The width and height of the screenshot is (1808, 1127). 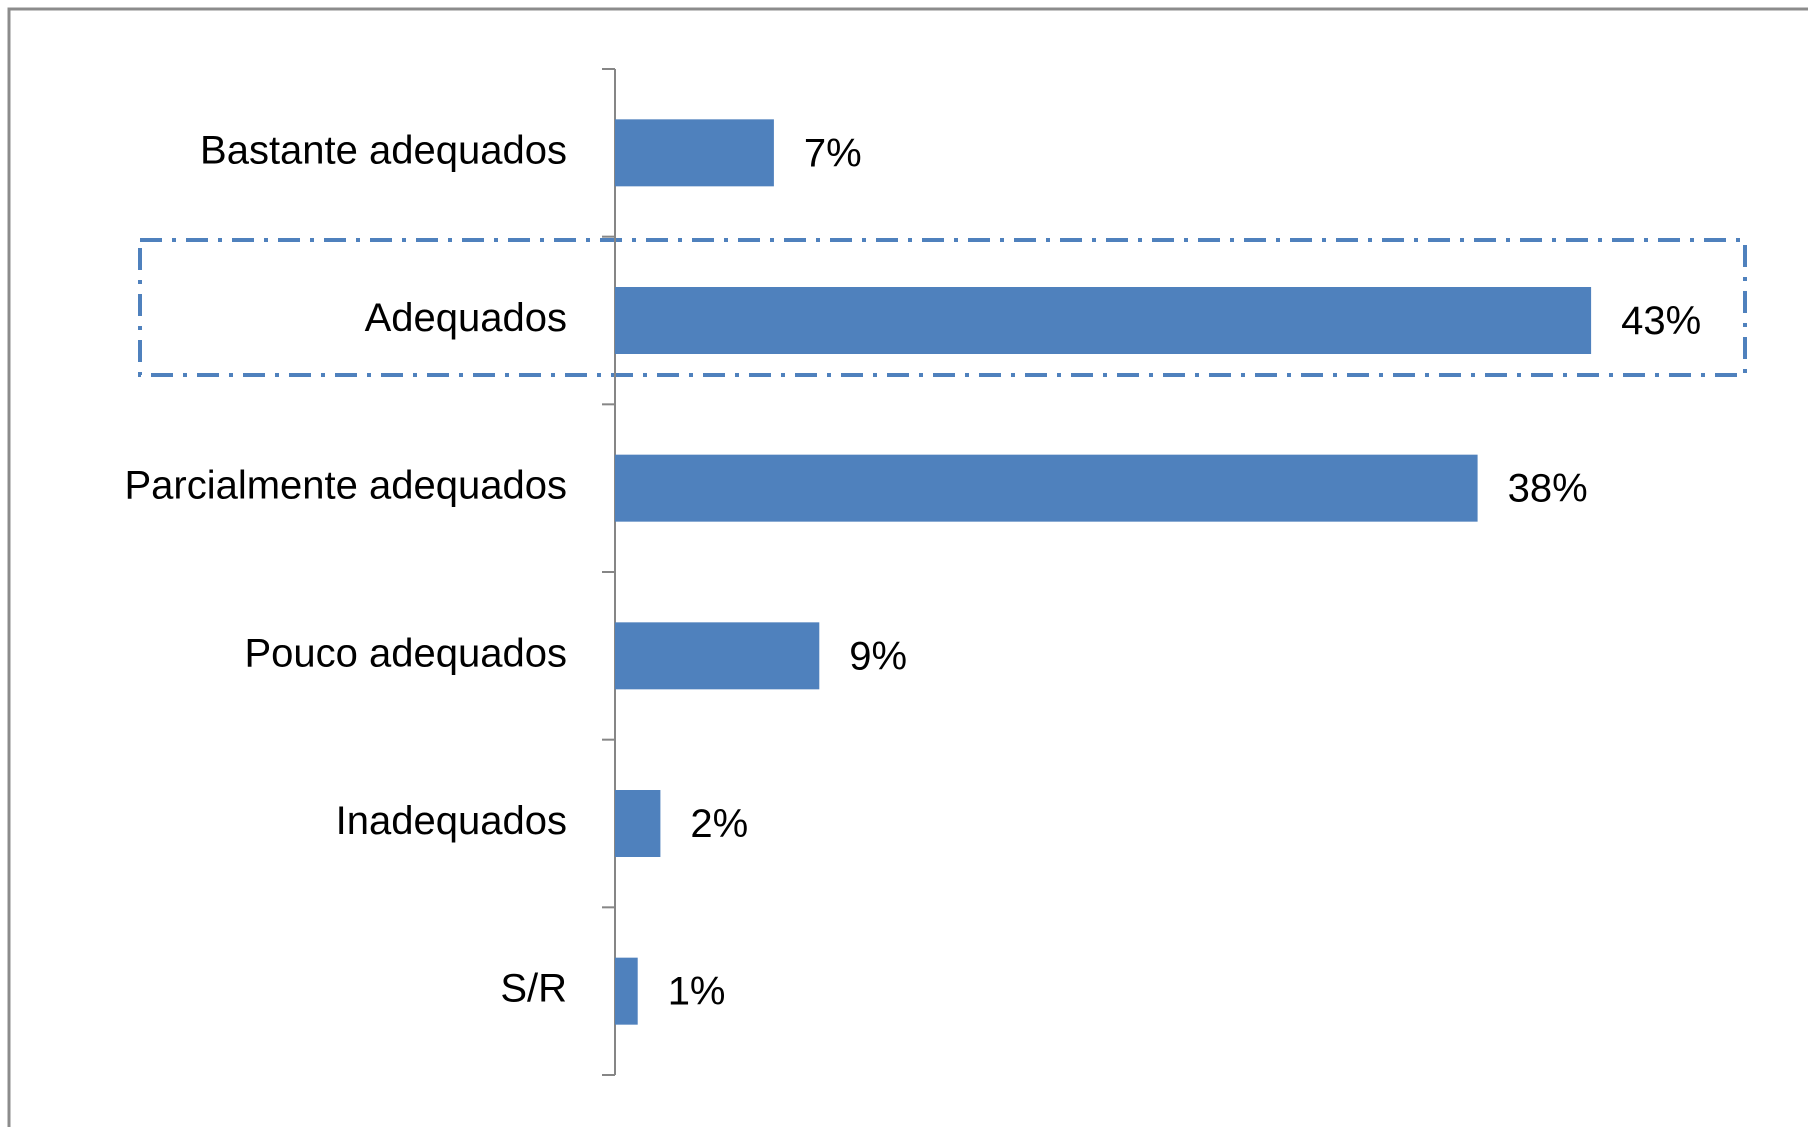 What do you see at coordinates (406, 653) in the screenshot?
I see `category-label: Pouco adequados` at bounding box center [406, 653].